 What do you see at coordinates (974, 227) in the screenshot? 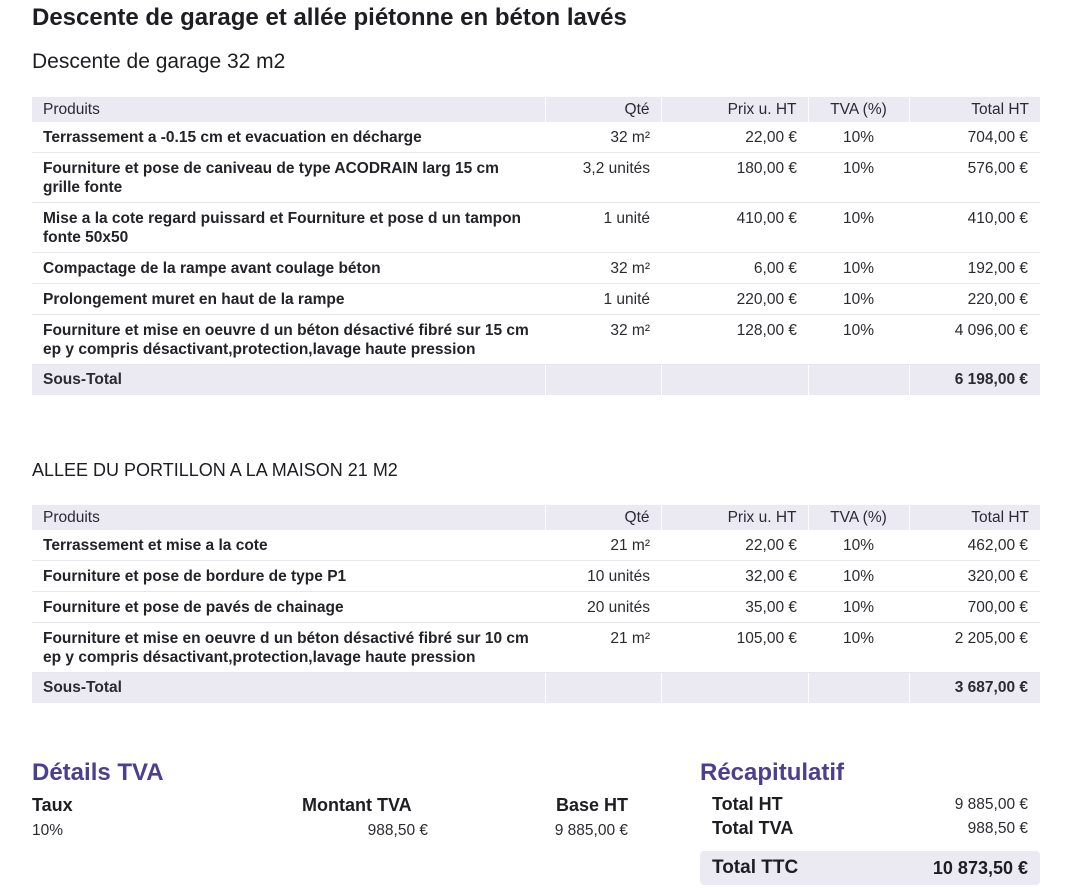
I see `row-total: 410,00 €` at bounding box center [974, 227].